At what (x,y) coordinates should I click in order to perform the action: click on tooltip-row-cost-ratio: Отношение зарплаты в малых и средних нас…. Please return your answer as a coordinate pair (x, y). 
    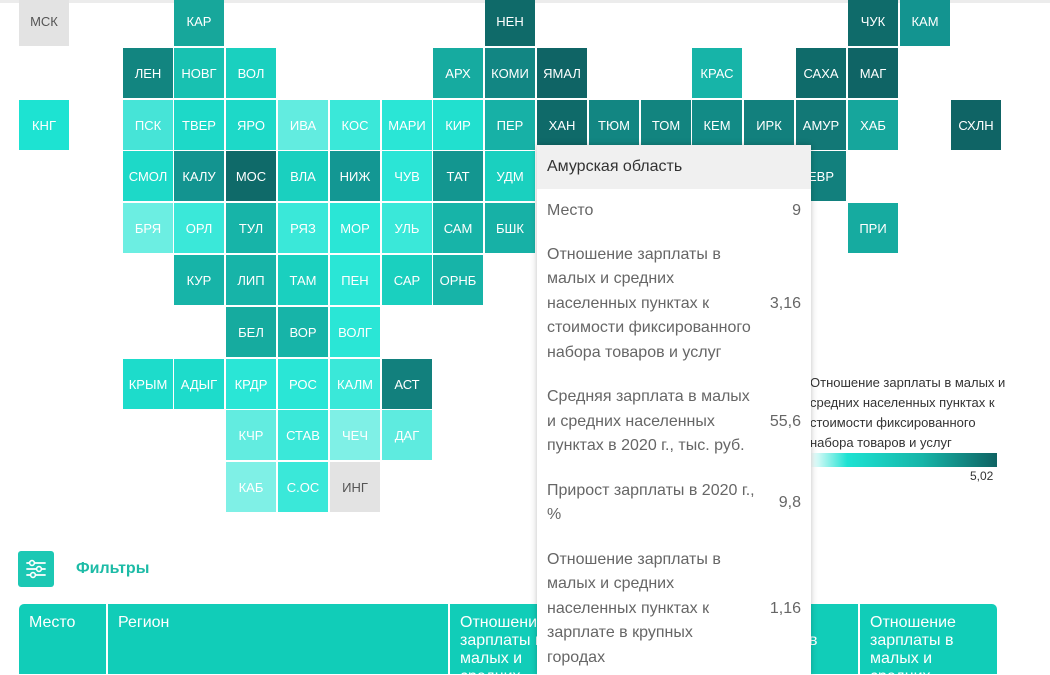
    Looking at the image, I should click on (674, 304).